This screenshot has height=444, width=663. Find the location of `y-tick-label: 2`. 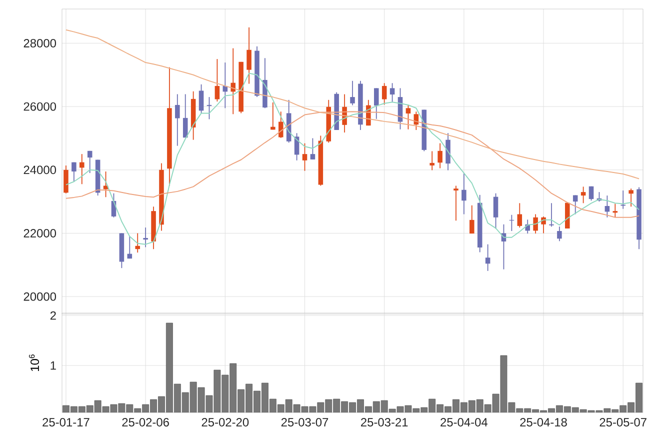

y-tick-label: 2 is located at coordinates (53, 315).